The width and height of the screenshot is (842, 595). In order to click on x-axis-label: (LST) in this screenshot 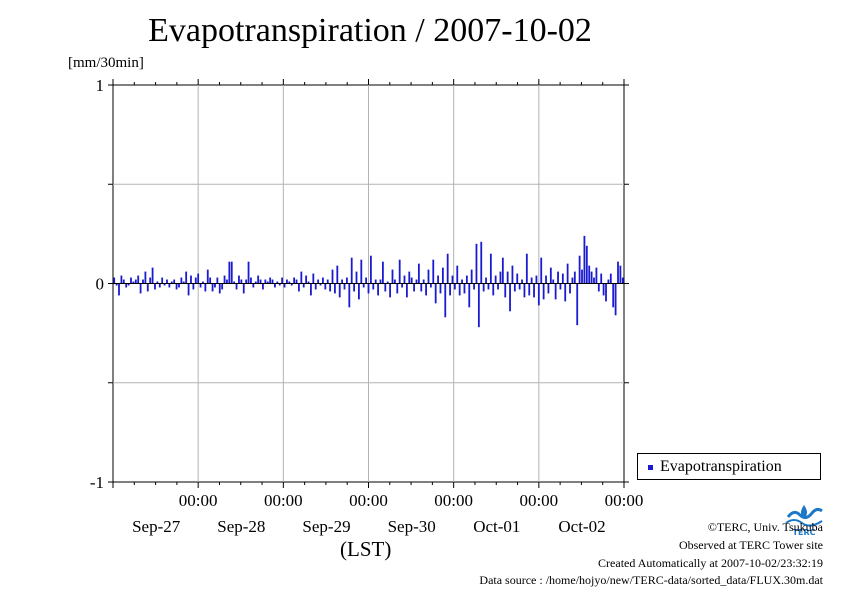, I will do `click(366, 549)`.